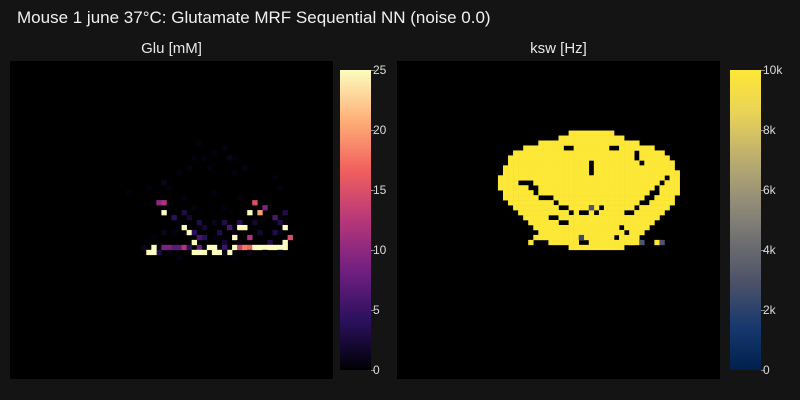 The image size is (800, 400). What do you see at coordinates (376, 310) in the screenshot?
I see `colorbar-tick-label: 5` at bounding box center [376, 310].